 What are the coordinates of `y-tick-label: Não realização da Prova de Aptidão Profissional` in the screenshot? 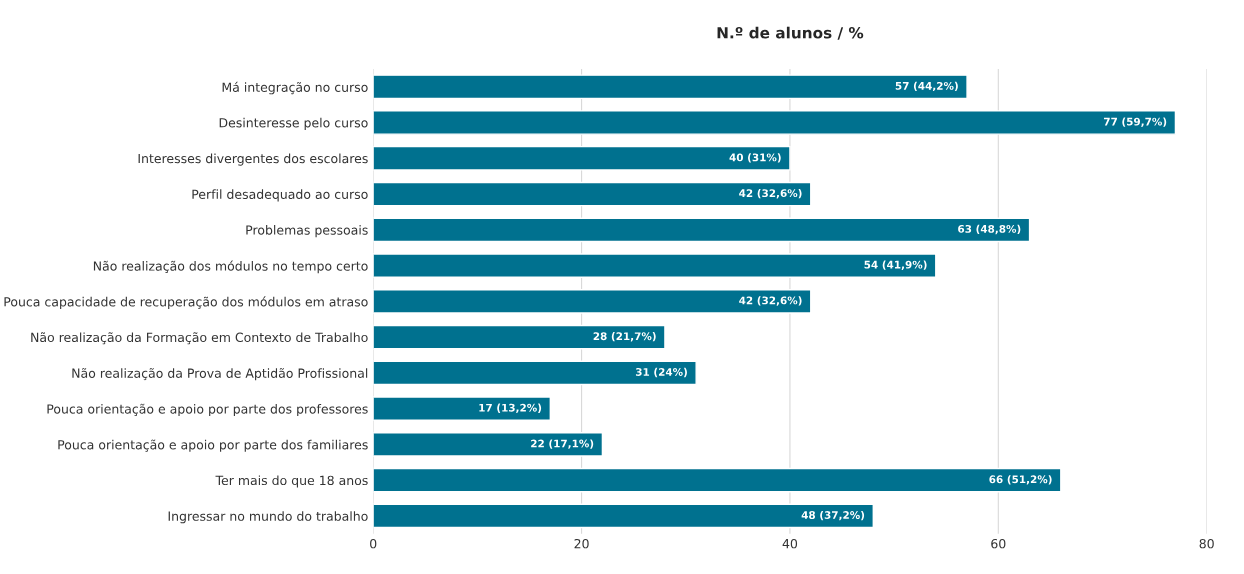 It's located at (220, 374).